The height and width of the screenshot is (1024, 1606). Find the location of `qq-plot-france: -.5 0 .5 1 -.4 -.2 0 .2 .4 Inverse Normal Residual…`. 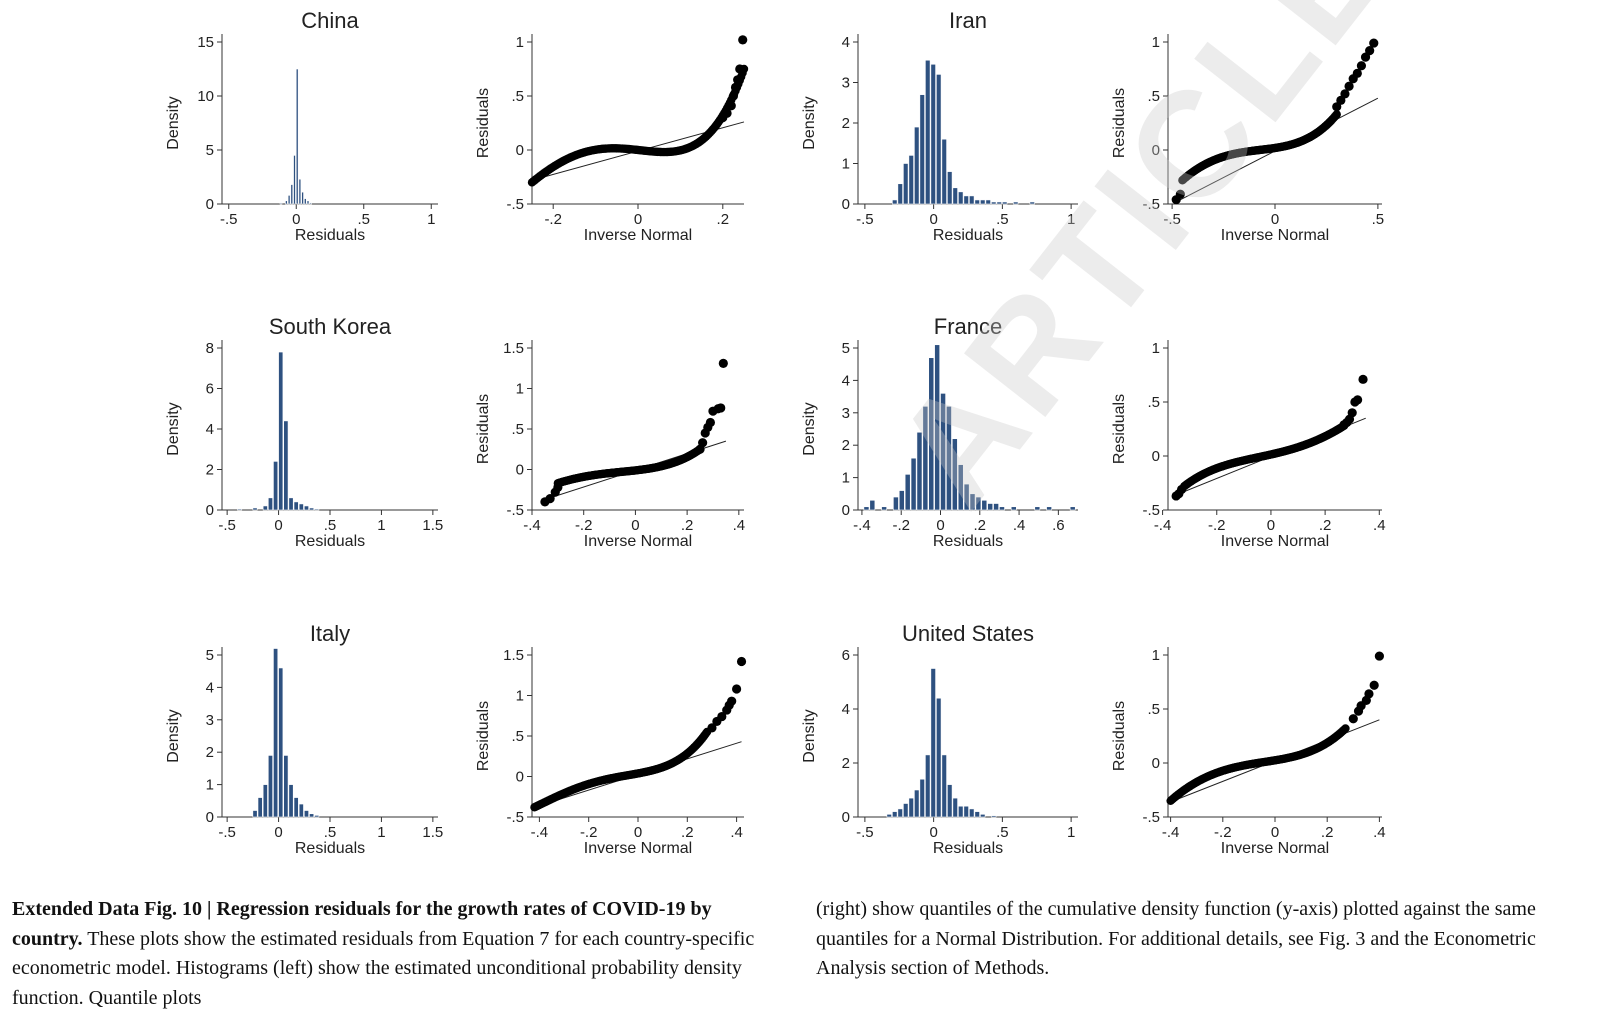

qq-plot-france: -.5 0 .5 1 -.4 -.2 0 .2 .4 Inverse Normal Residual… is located at coordinates (1248, 445).